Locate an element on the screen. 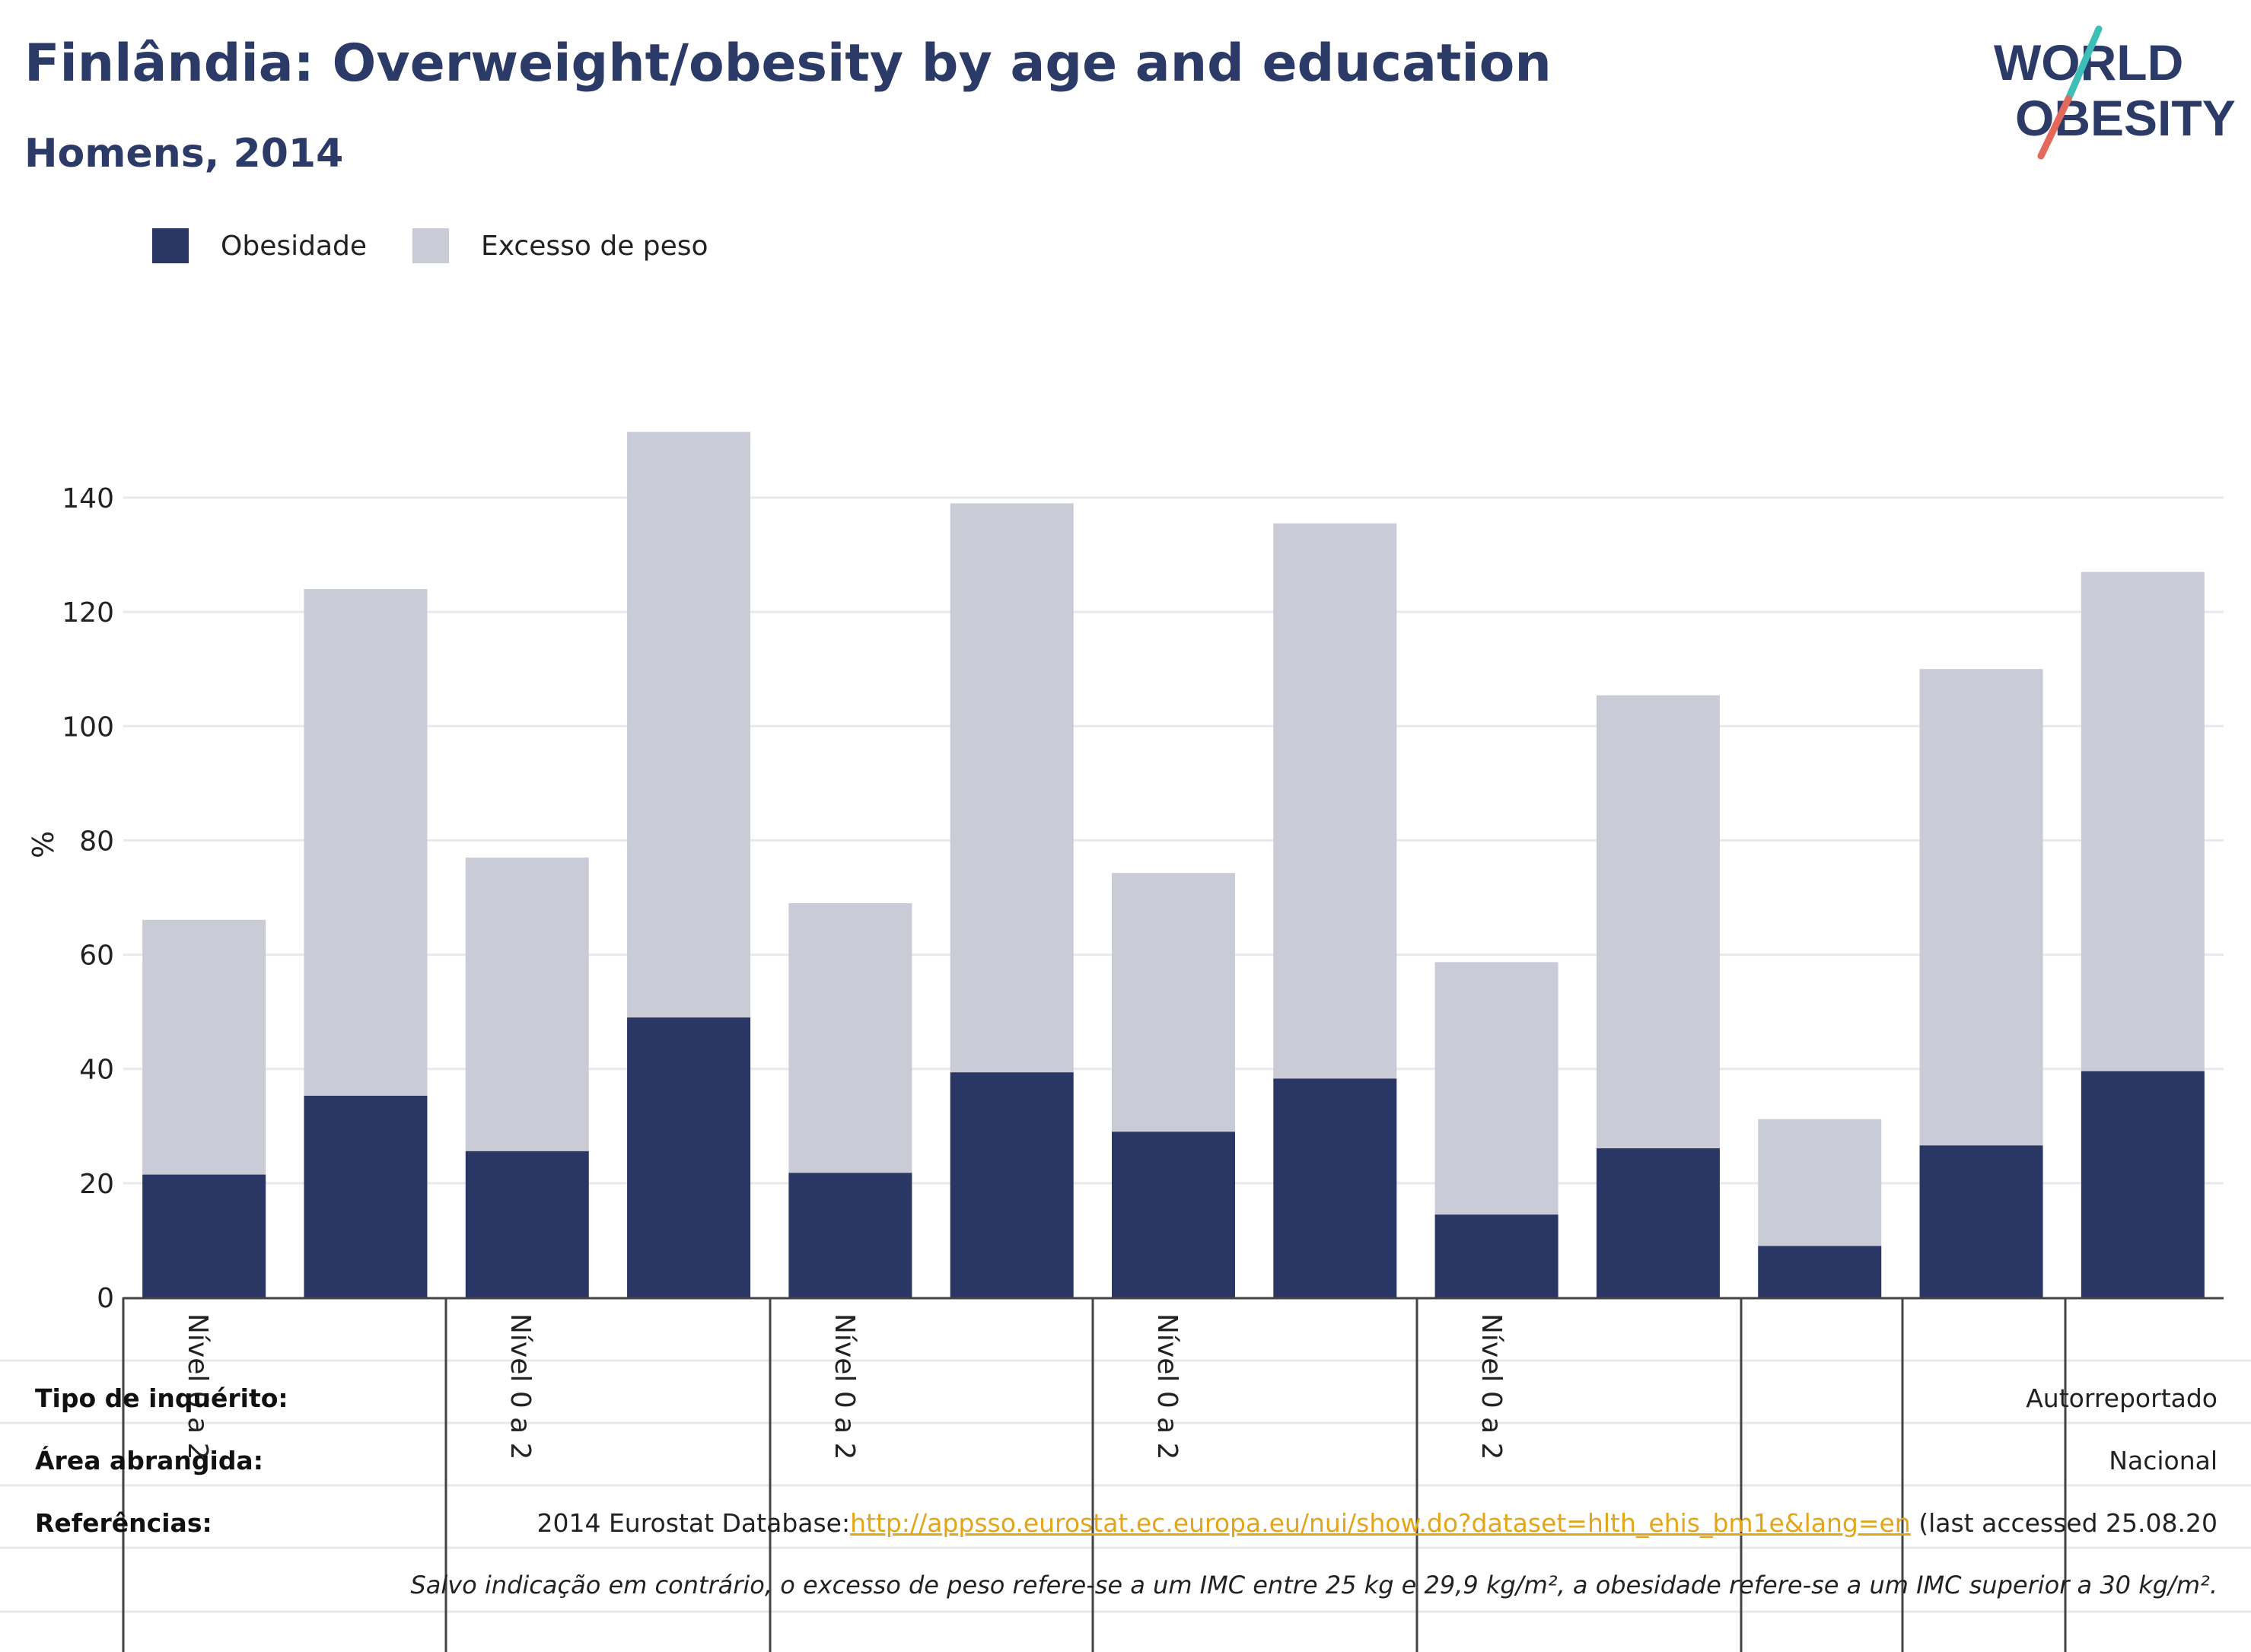 This screenshot has height=1652, width=2251. world-obesity-logo: WORLD OBESITY is located at coordinates (2115, 92).